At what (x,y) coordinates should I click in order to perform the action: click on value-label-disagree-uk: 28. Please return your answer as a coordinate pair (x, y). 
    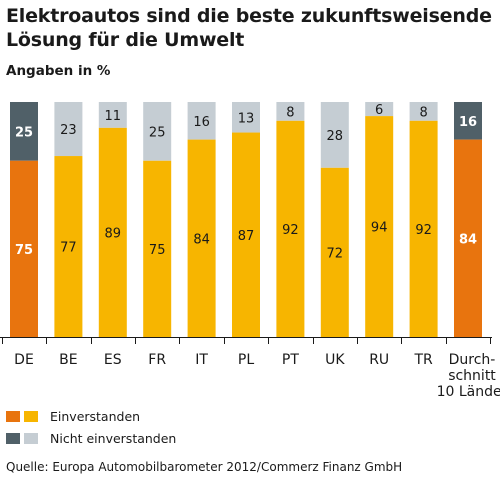
    Looking at the image, I should click on (335, 136).